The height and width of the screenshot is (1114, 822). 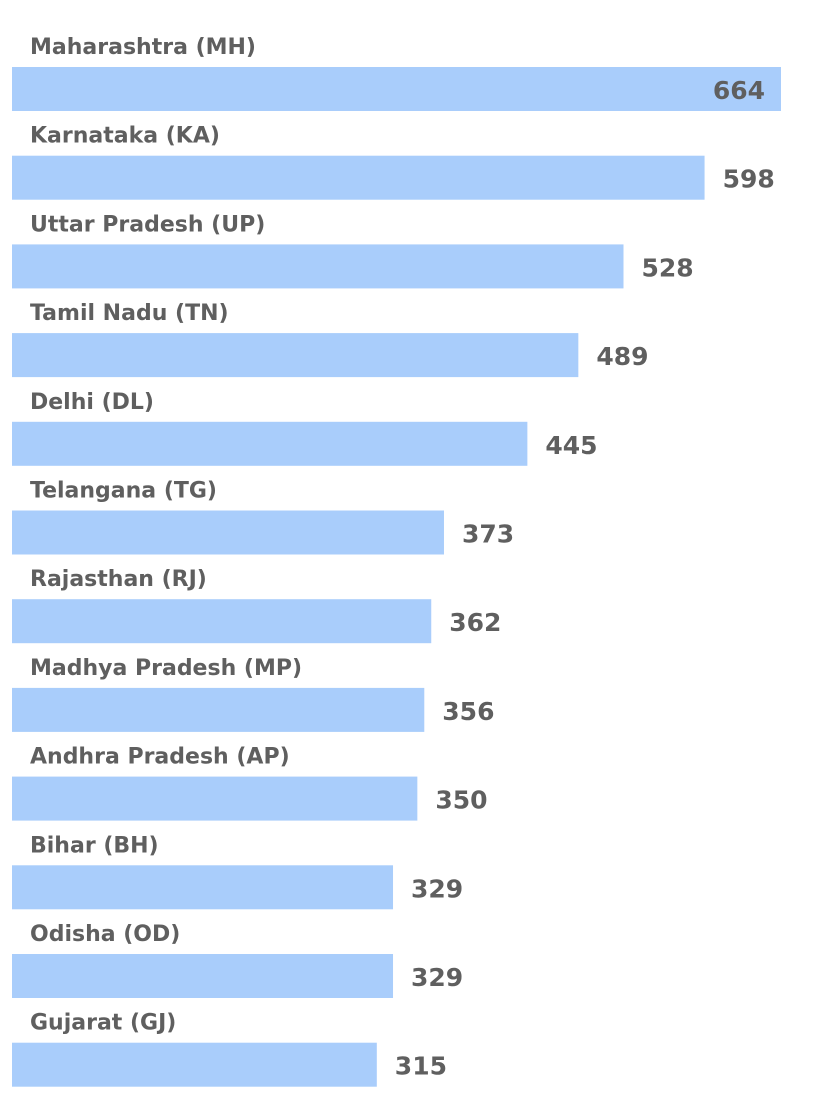 I want to click on value-label: 315, so click(x=421, y=1066).